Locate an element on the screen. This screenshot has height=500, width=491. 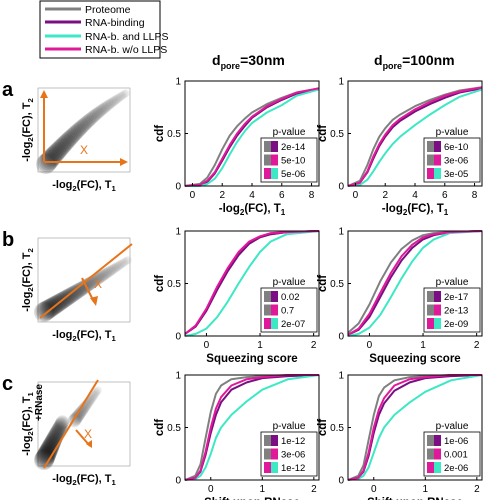
legend-label-llps: RNA-b. and LLPS is located at coordinates (126, 37).